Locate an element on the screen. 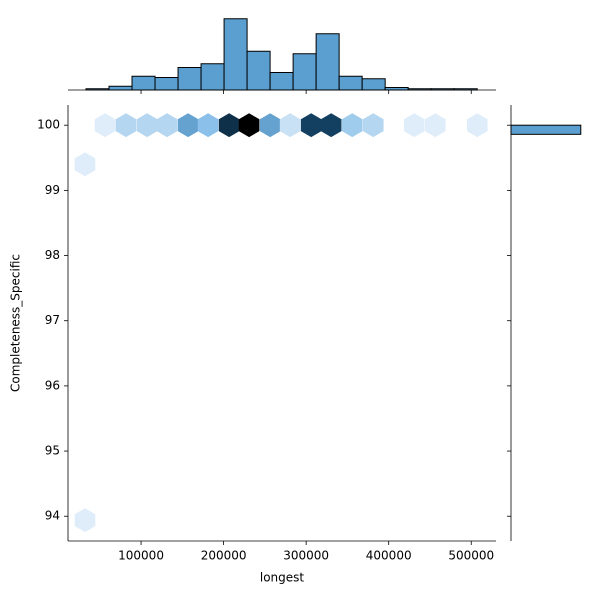  y-tick-label: 96 is located at coordinates (52, 385).